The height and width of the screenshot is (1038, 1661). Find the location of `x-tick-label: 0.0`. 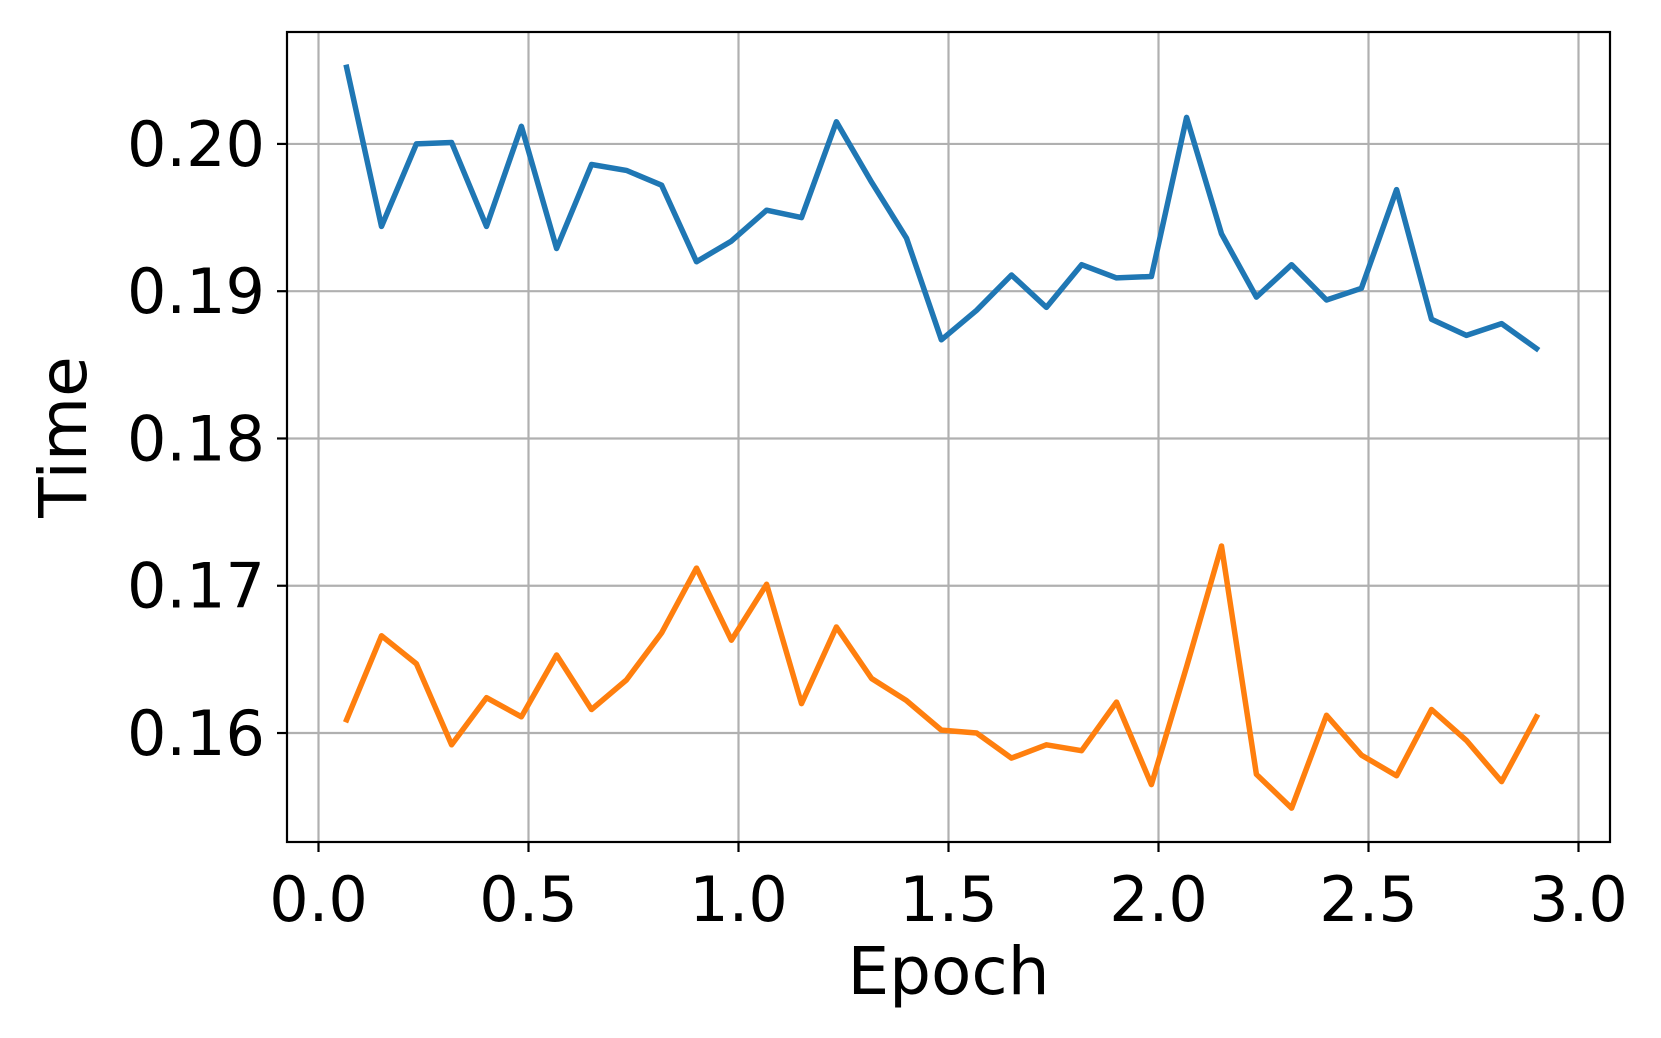

x-tick-label: 0.0 is located at coordinates (318, 899).